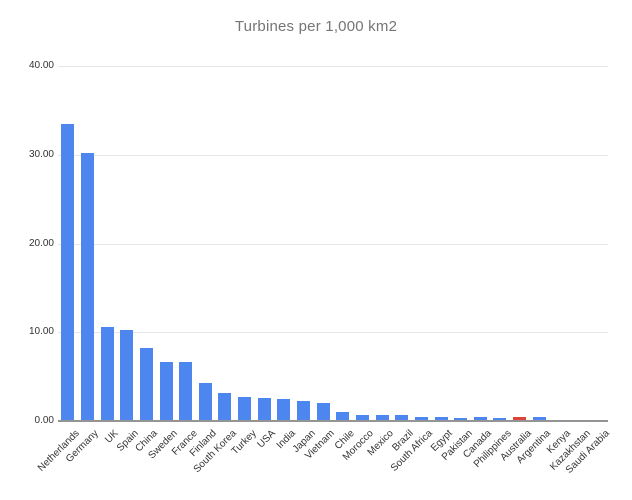 The height and width of the screenshot is (500, 632). Describe the element at coordinates (146, 384) in the screenshot. I see `bar-china` at that location.